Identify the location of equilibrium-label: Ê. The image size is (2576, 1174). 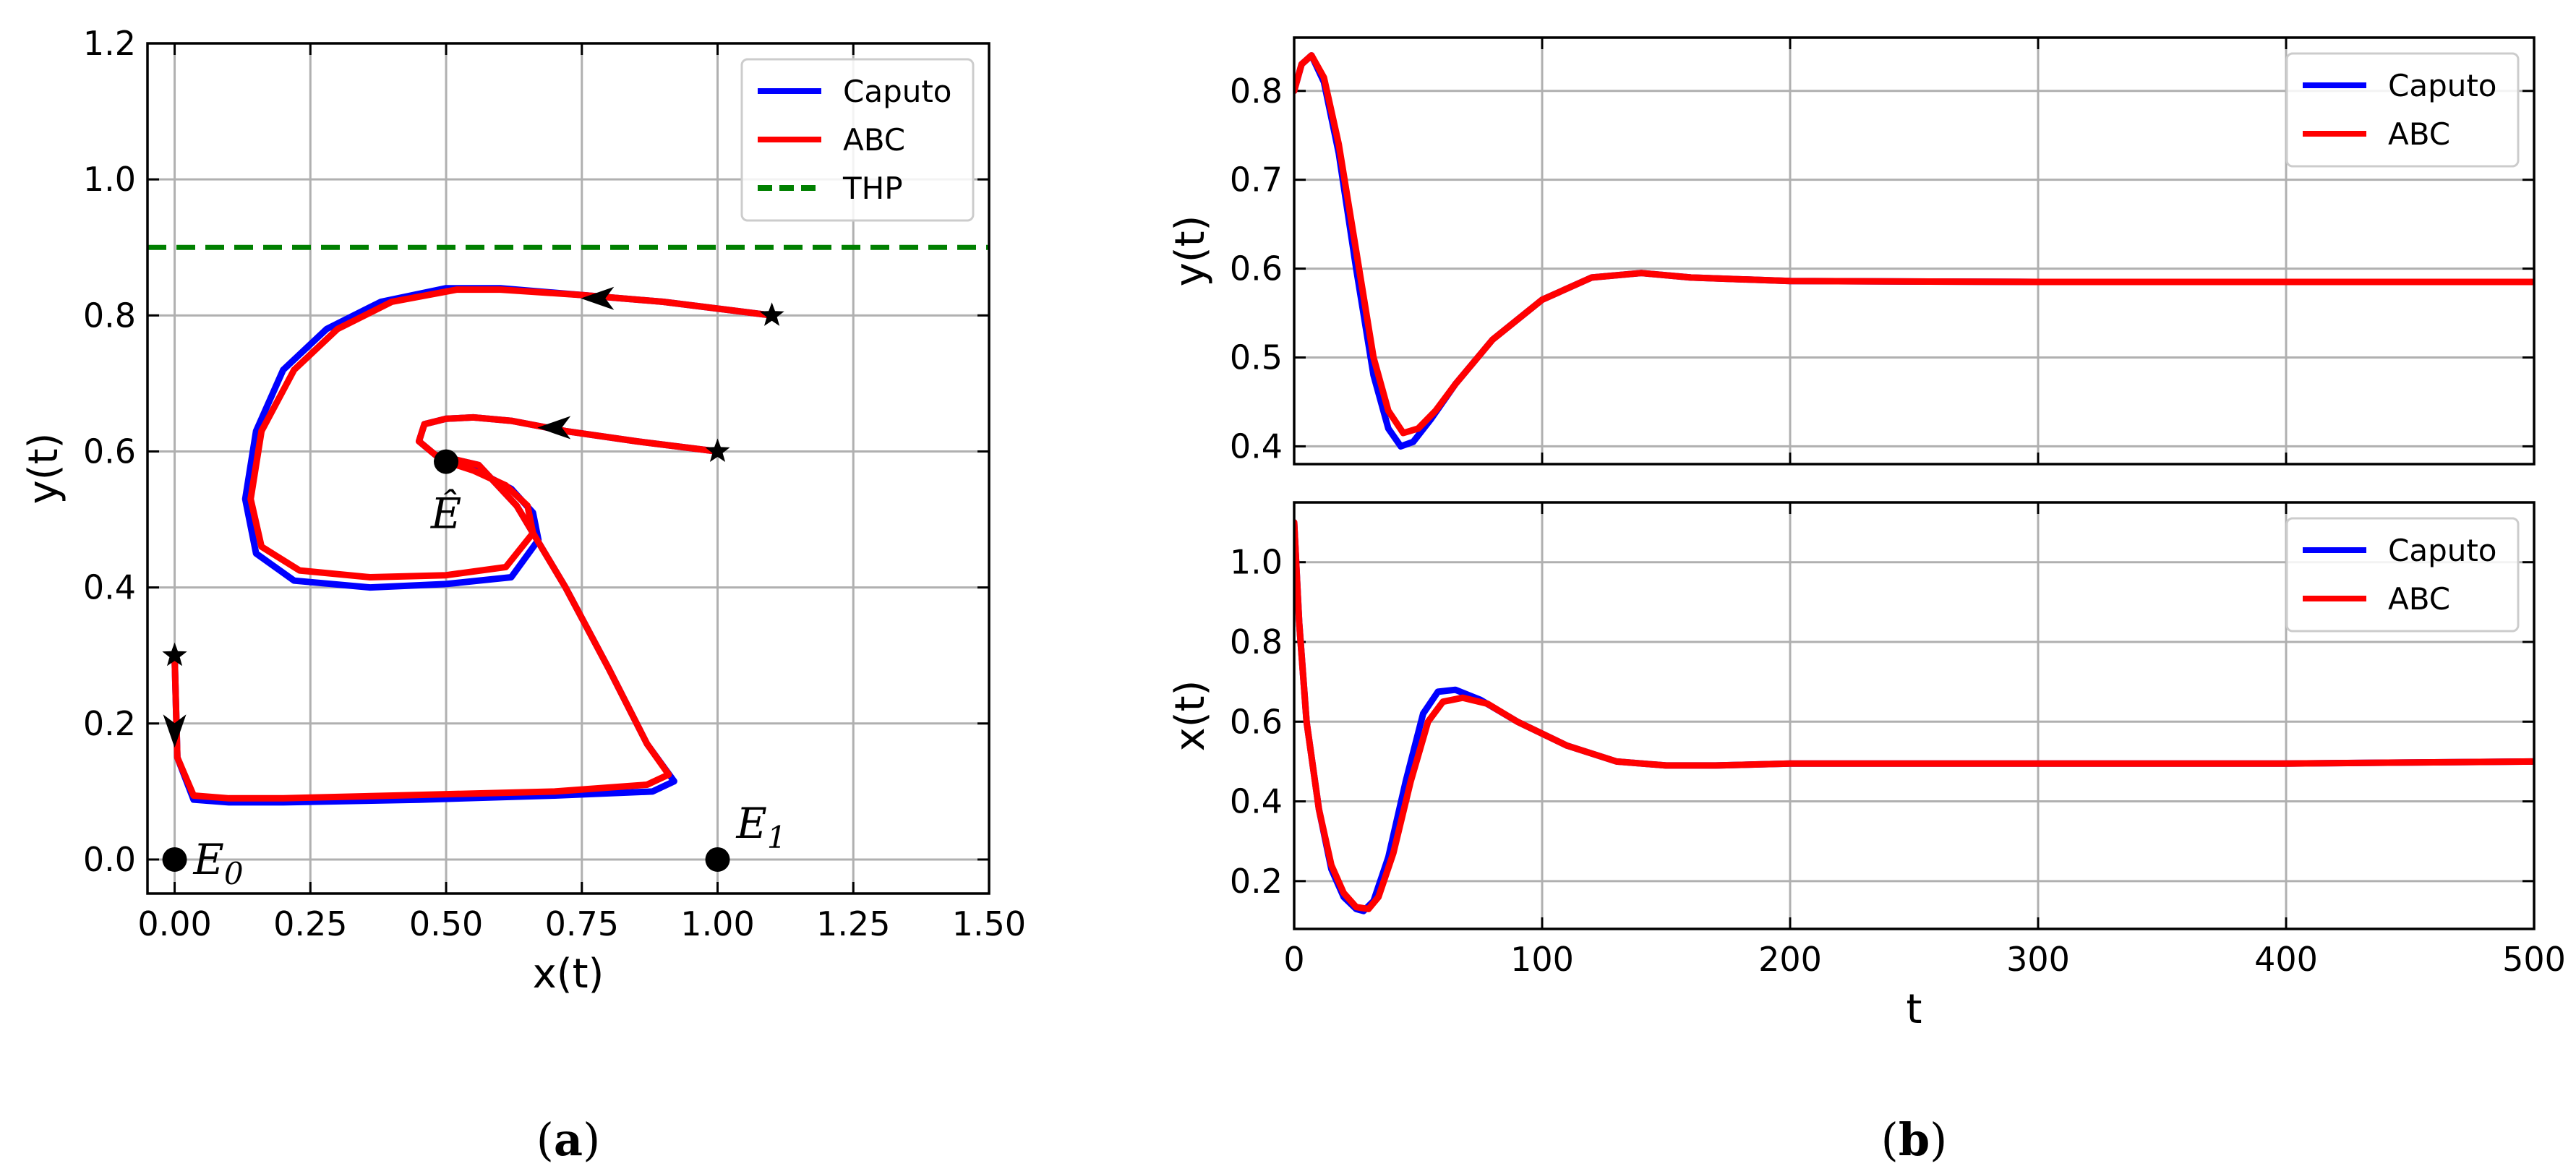
(446, 514).